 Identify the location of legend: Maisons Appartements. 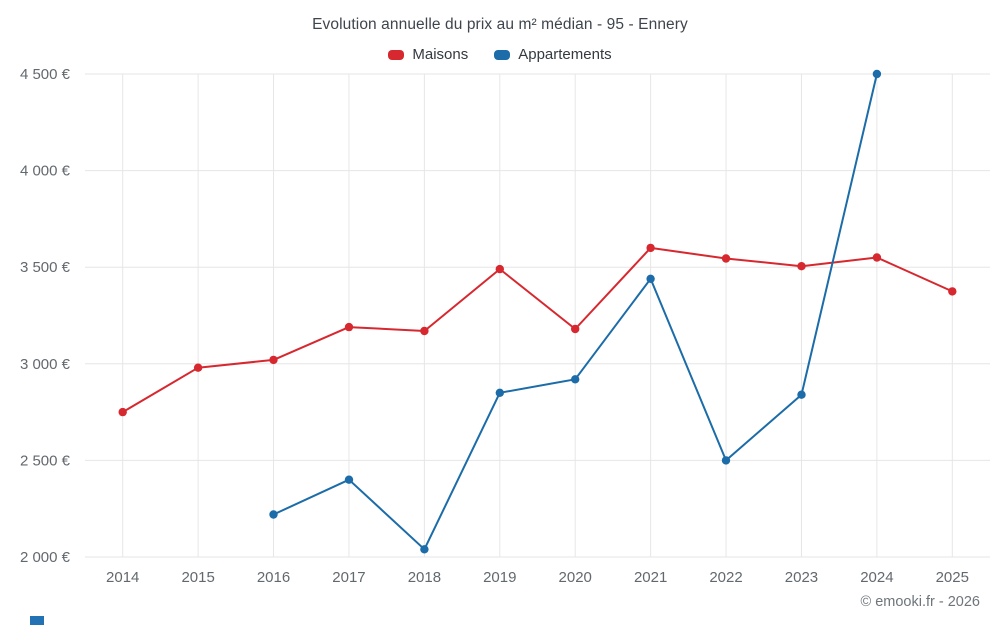
(500, 54).